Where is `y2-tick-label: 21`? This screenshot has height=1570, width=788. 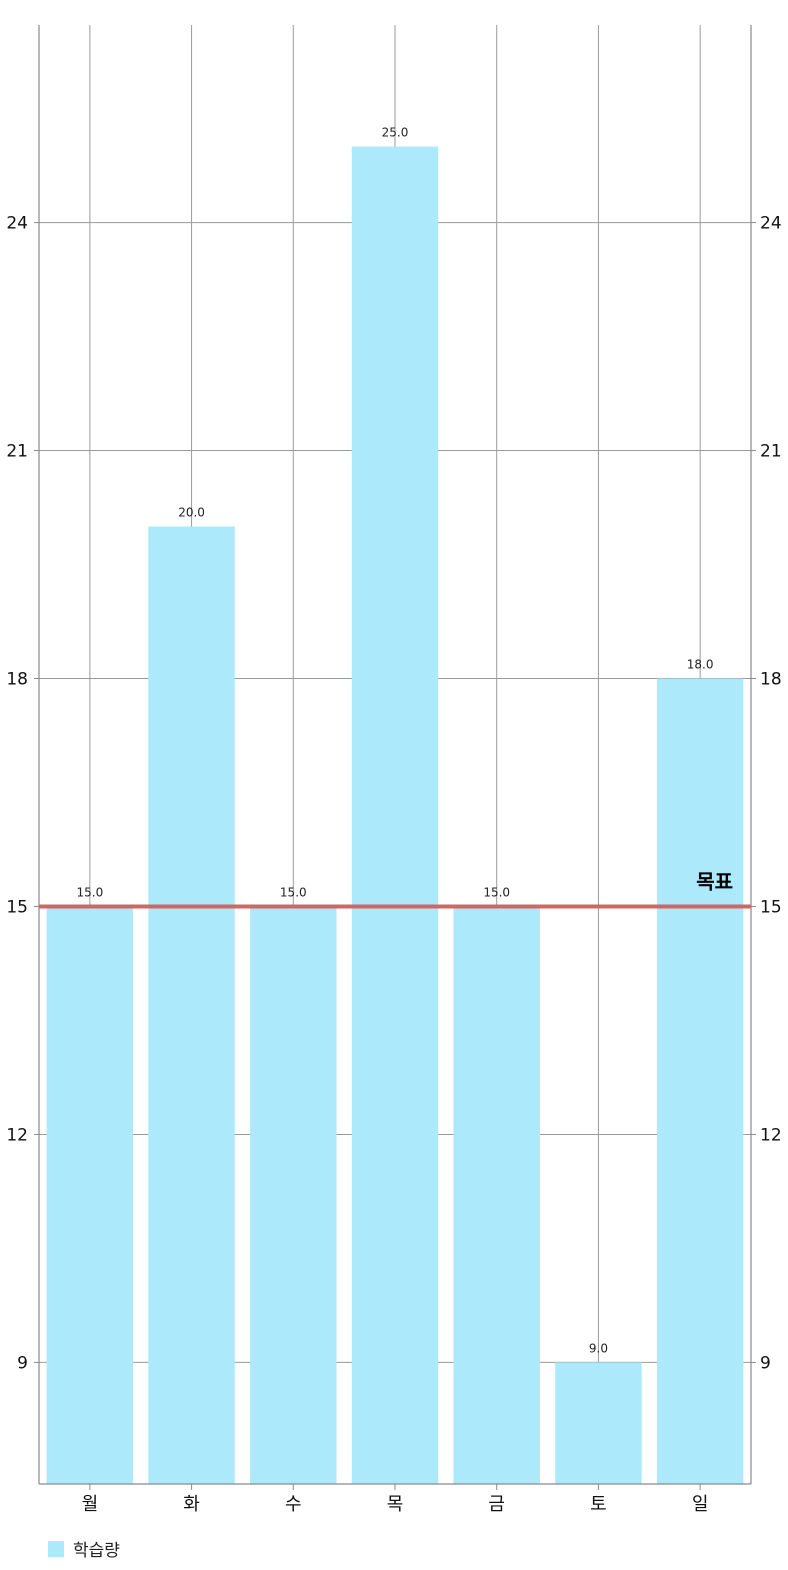 y2-tick-label: 21 is located at coordinates (771, 452).